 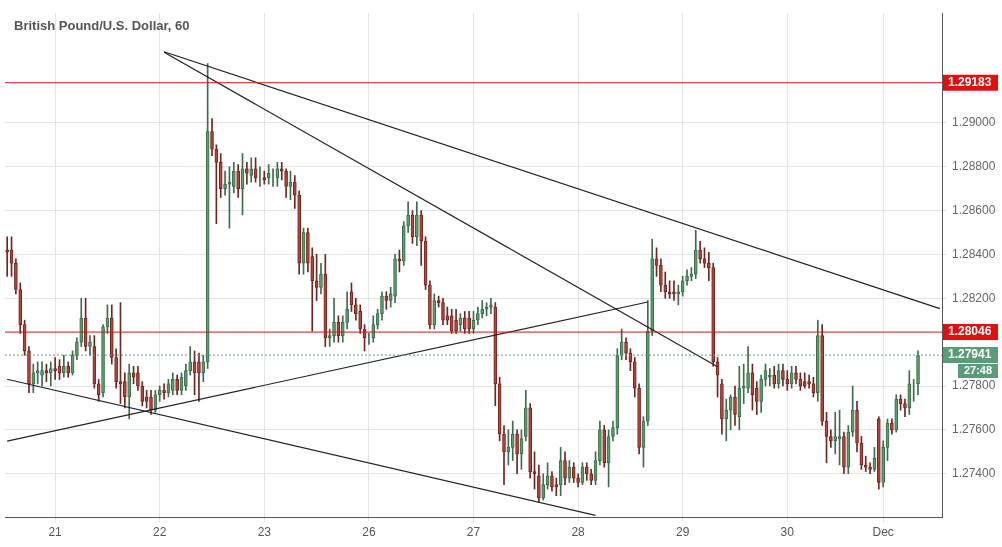 What do you see at coordinates (264, 532) in the screenshot?
I see `x-tick-label: 23` at bounding box center [264, 532].